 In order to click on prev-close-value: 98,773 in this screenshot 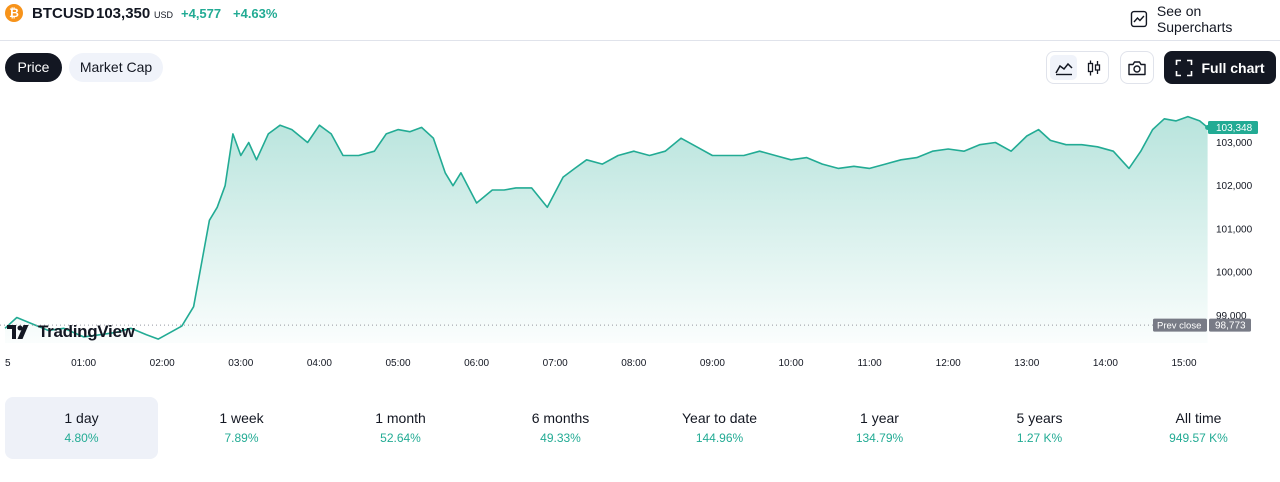, I will do `click(1230, 326)`.